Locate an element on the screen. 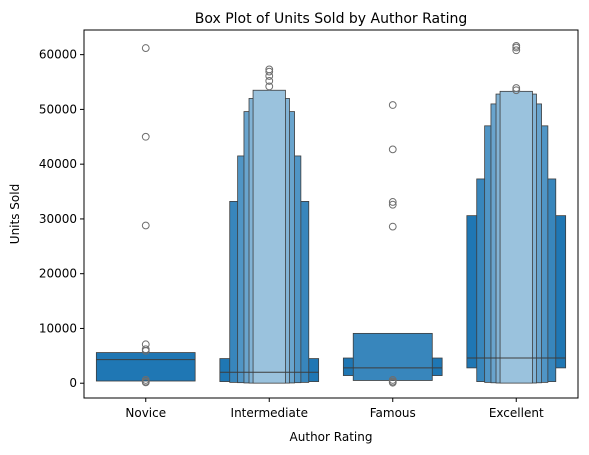 The height and width of the screenshot is (455, 589). y-tick-label: 40000 is located at coordinates (58, 164).